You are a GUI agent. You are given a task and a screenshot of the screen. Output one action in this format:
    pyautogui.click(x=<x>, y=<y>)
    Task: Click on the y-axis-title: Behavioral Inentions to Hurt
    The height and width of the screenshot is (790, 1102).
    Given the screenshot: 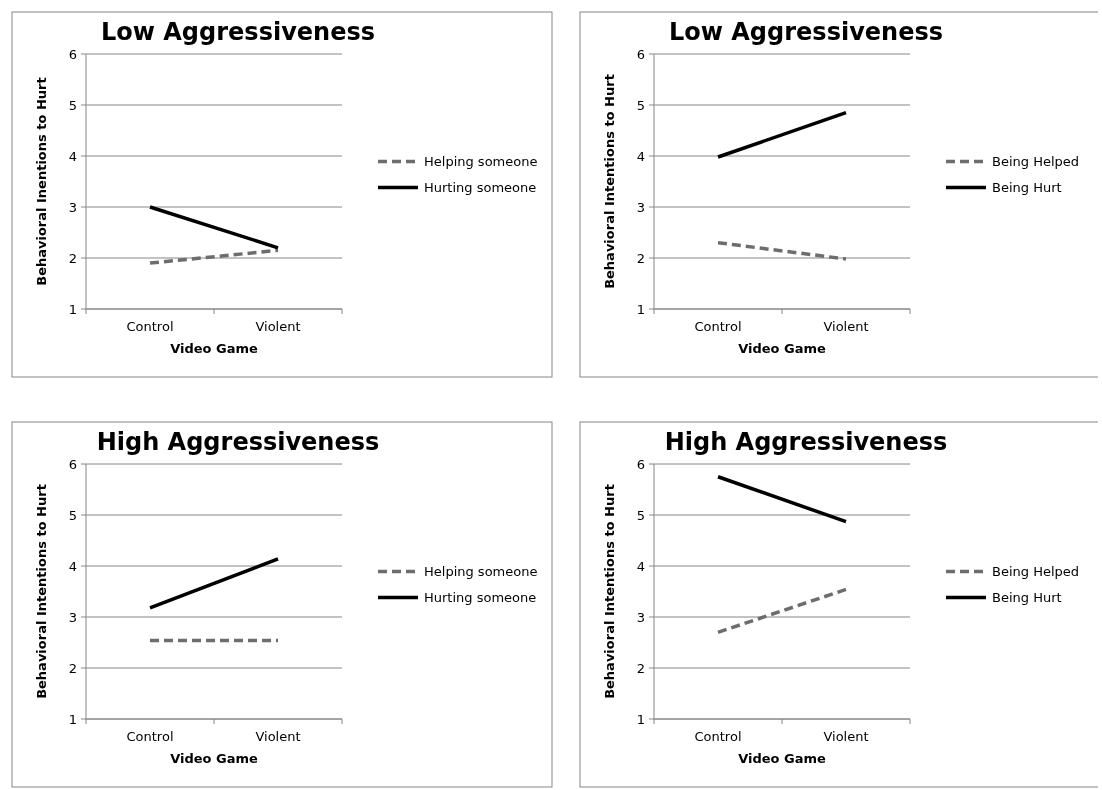 What is the action you would take?
    pyautogui.click(x=41, y=181)
    